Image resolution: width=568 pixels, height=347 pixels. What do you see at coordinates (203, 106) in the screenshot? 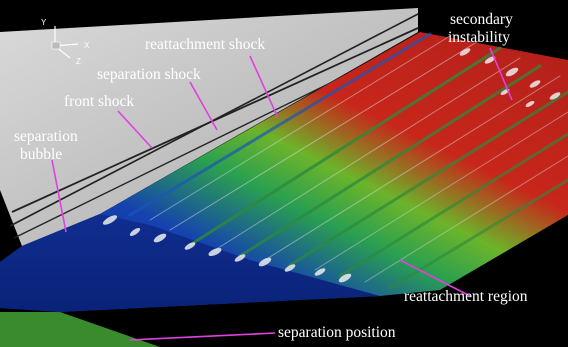
I see `separation-shock-leader` at bounding box center [203, 106].